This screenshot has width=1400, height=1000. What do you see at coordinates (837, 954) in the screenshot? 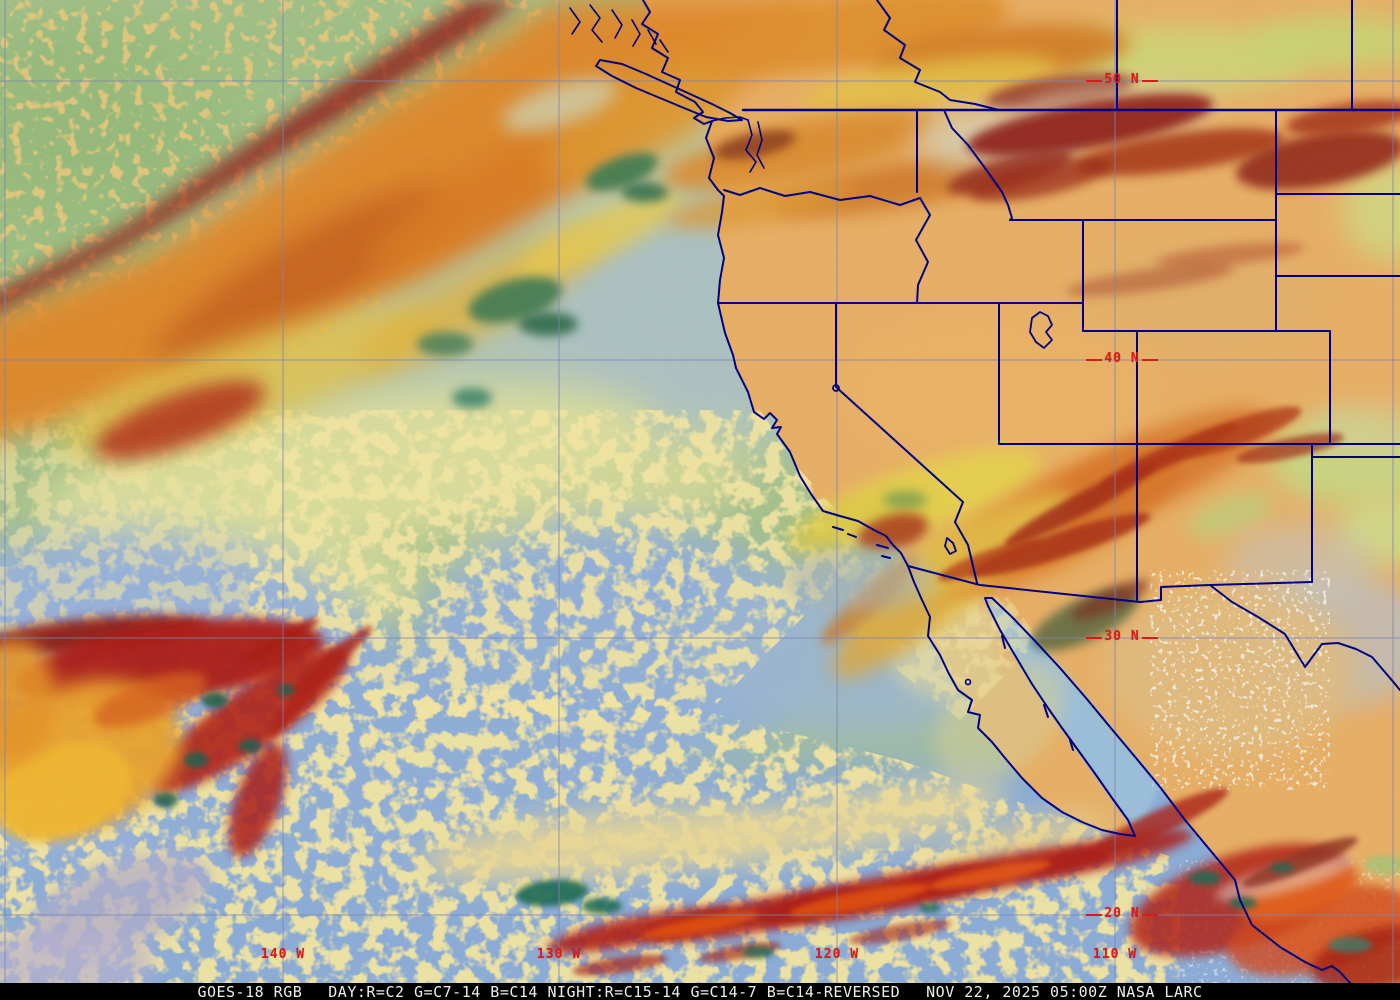
I see `longitude-label-120w: 120 W` at bounding box center [837, 954].